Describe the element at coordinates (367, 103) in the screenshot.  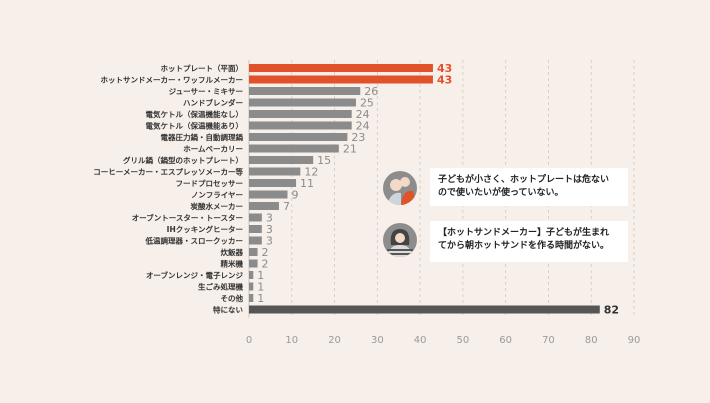
I see `value-label: 25` at that location.